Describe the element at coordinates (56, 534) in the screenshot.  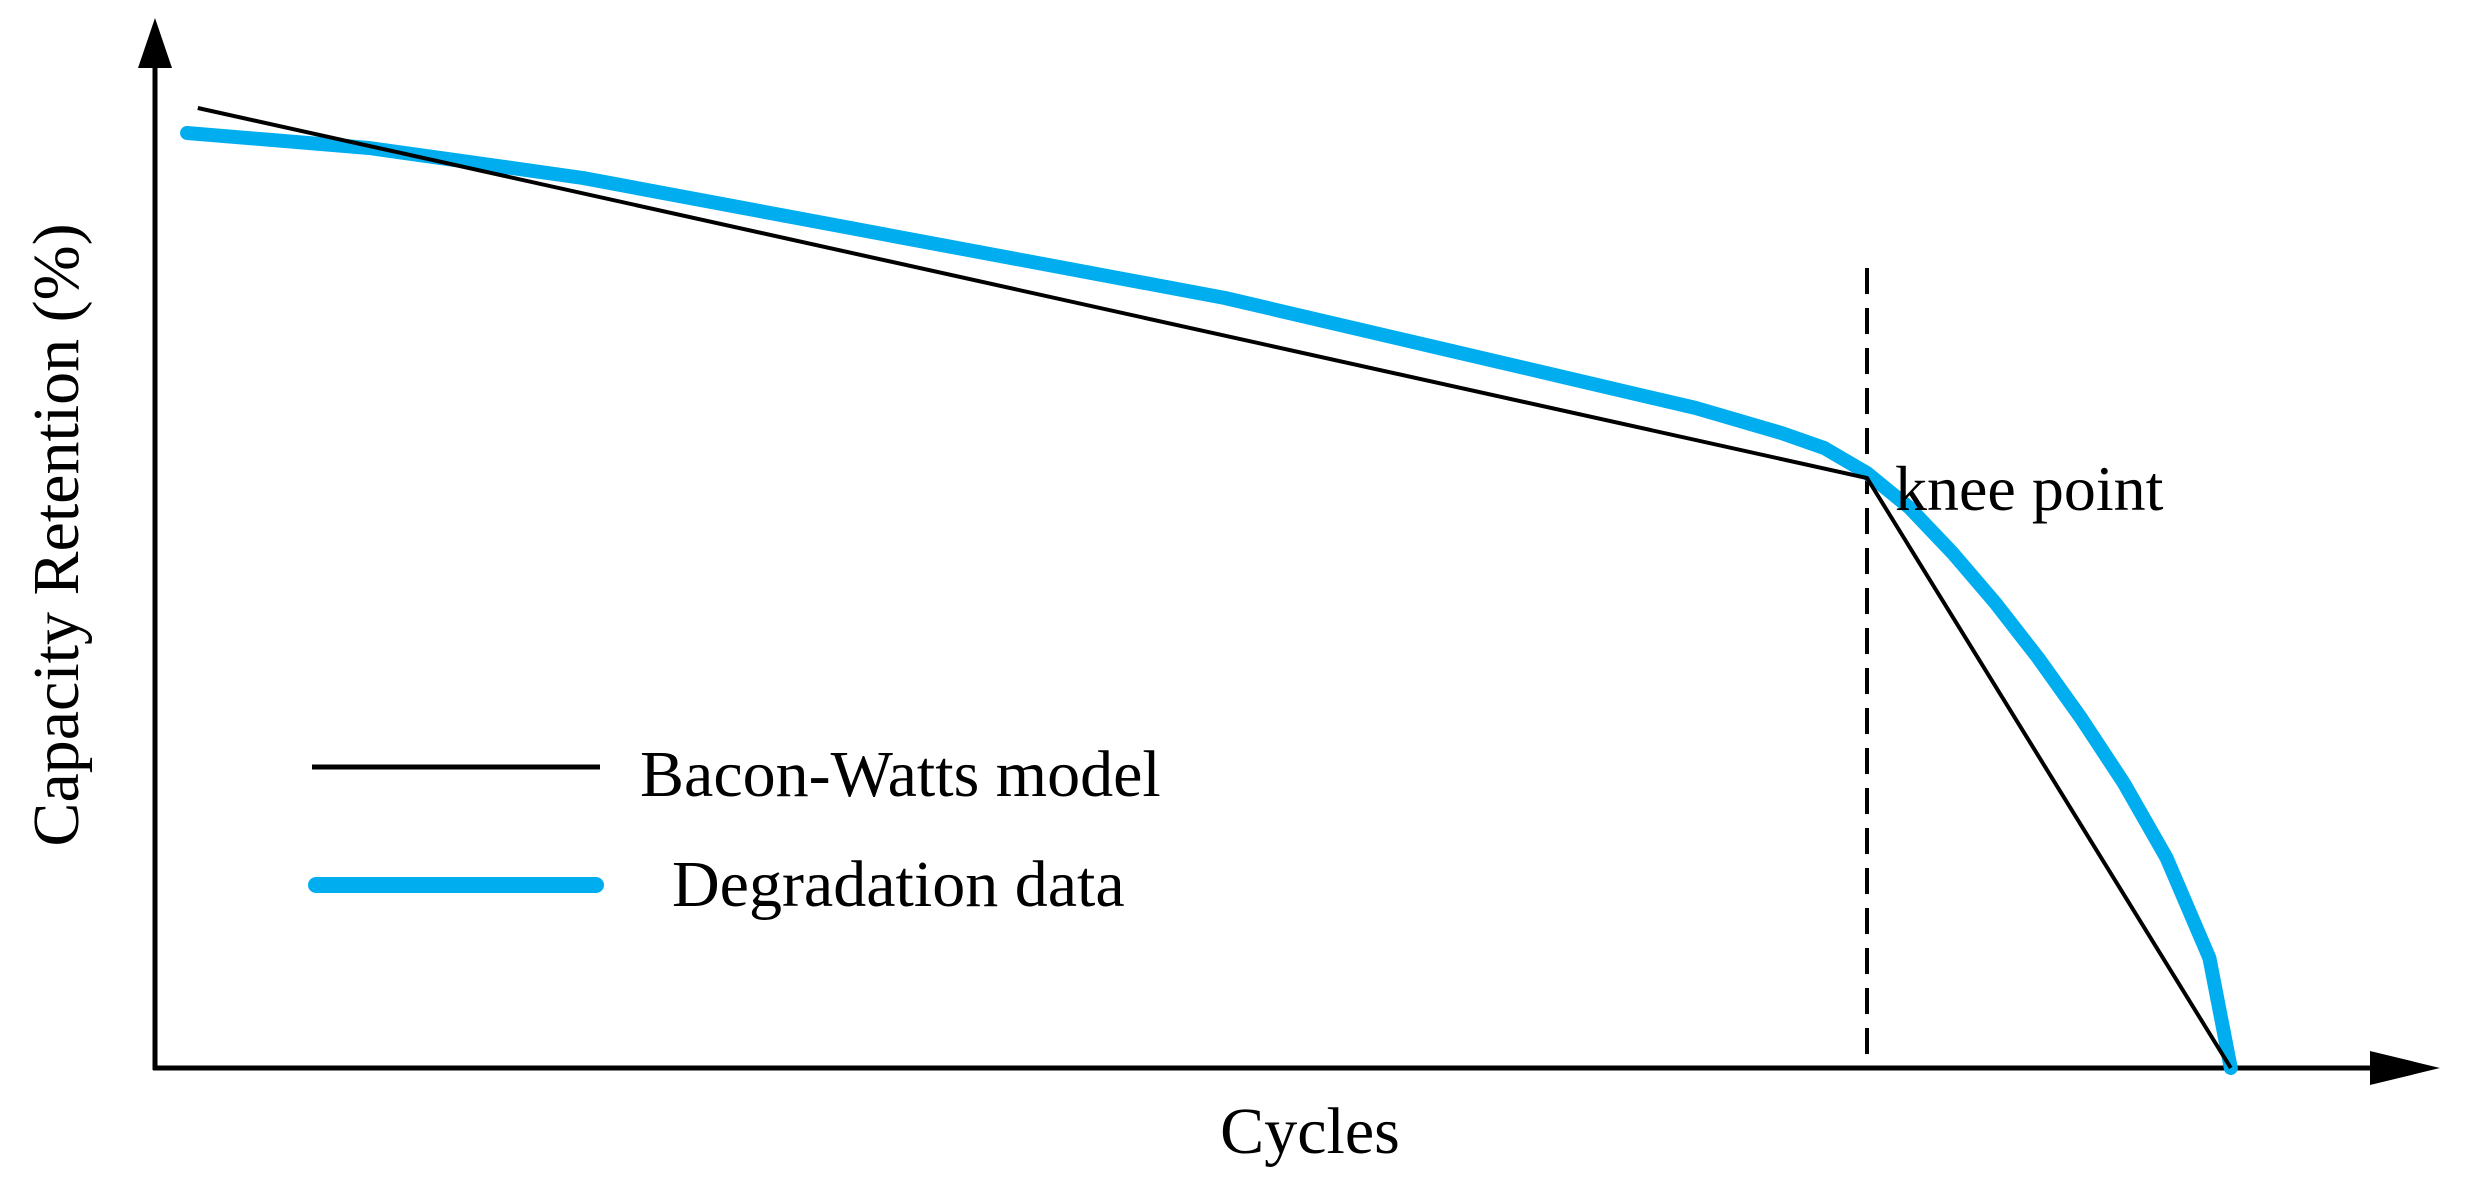
I see `y-axis-label: Capacity Retention (%)` at that location.